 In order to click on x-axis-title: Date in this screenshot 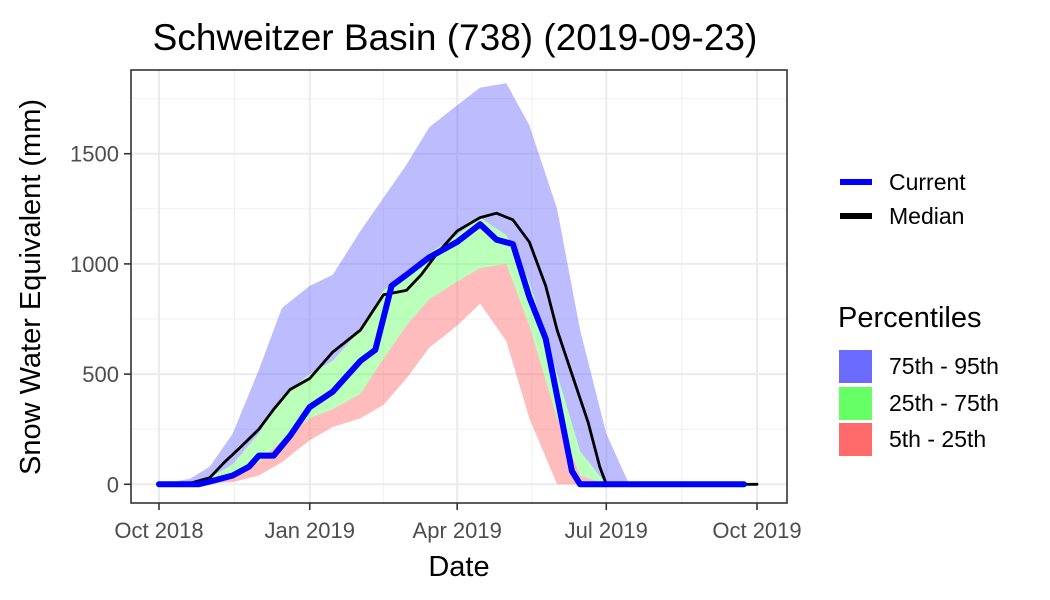, I will do `click(458, 567)`.